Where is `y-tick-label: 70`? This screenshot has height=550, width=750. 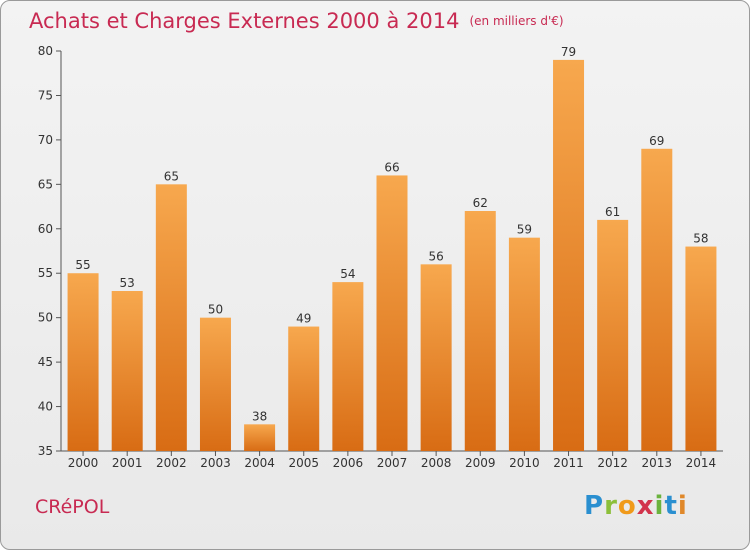
y-tick-label: 70 is located at coordinates (45, 140).